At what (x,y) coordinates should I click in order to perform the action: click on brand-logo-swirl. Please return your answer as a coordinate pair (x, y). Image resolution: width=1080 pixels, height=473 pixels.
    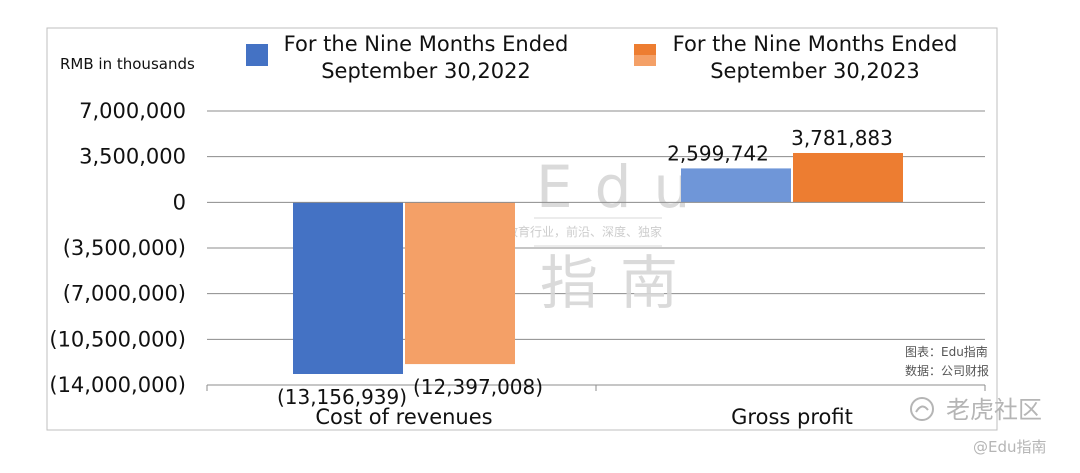
    Looking at the image, I should click on (922, 409).